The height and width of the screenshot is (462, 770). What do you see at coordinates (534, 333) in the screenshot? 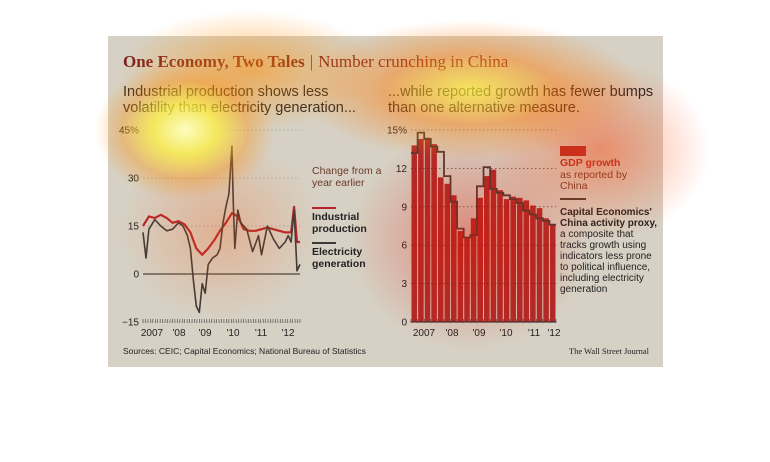
I see `x-tick-label: '11` at bounding box center [534, 333].